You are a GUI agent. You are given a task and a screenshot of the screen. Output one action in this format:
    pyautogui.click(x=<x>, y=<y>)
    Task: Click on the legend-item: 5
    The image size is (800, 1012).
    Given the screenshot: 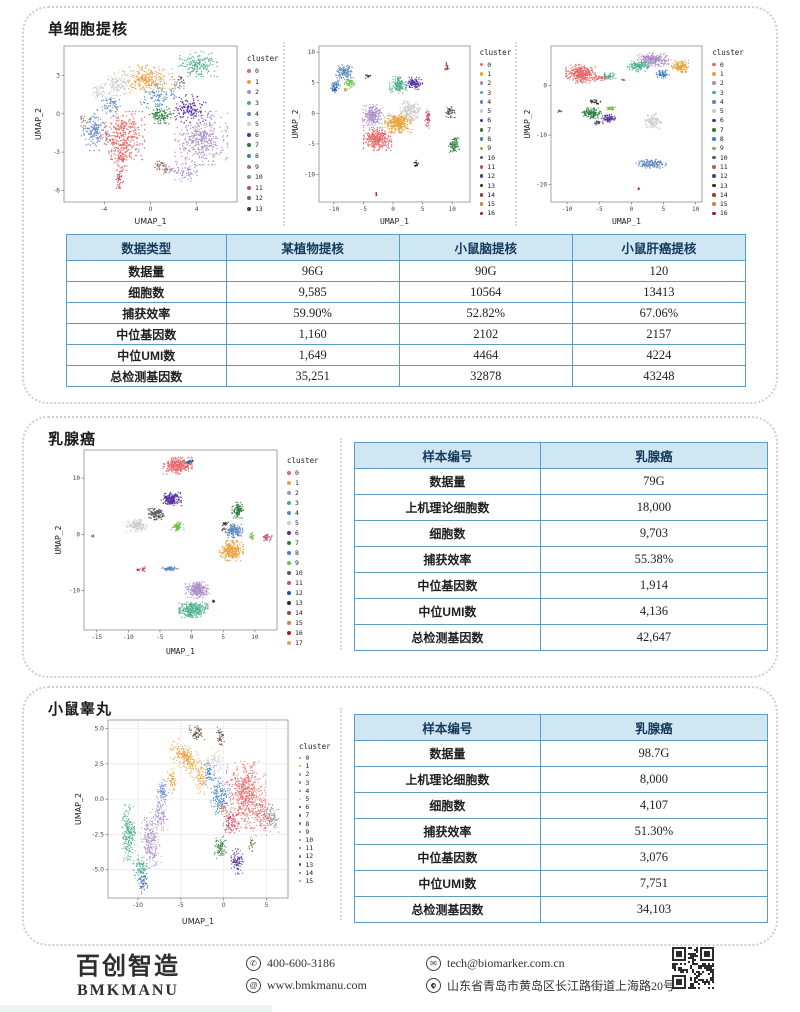 What is the action you would take?
    pyautogui.click(x=728, y=110)
    